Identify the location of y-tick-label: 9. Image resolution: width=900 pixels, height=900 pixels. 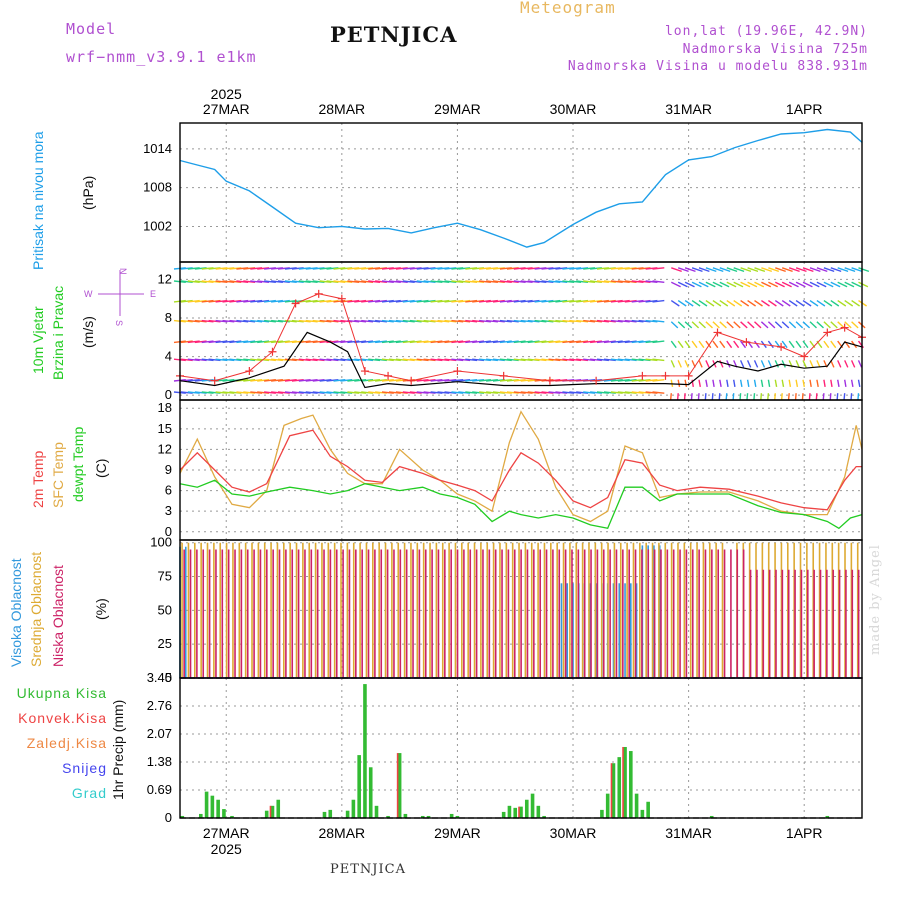
(168, 469).